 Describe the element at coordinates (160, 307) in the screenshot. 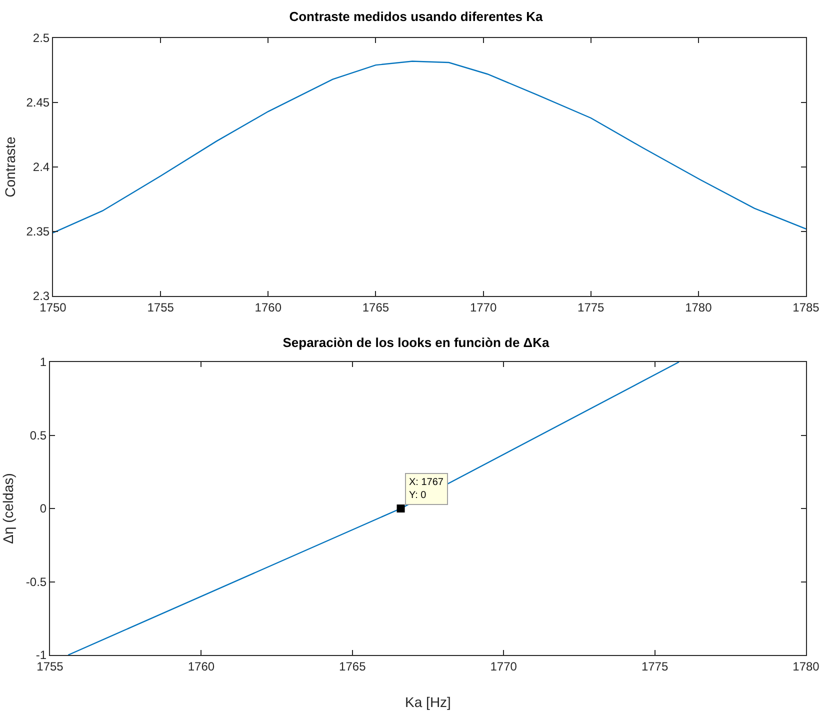

I see `x-tick-label: 1755` at that location.